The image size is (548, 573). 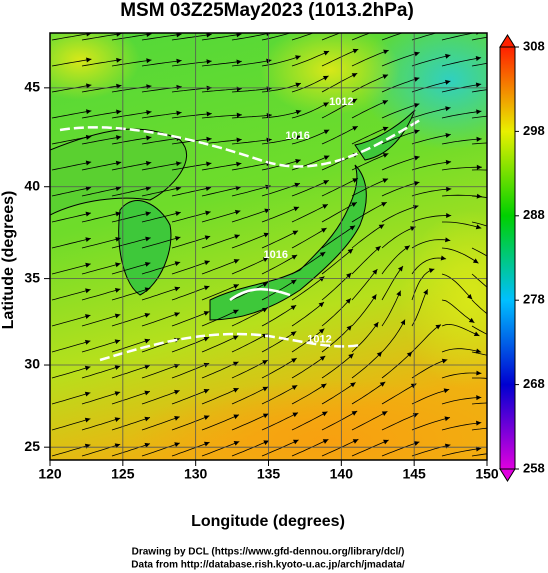 What do you see at coordinates (32, 364) in the screenshot?
I see `y-tick-label: 30` at bounding box center [32, 364].